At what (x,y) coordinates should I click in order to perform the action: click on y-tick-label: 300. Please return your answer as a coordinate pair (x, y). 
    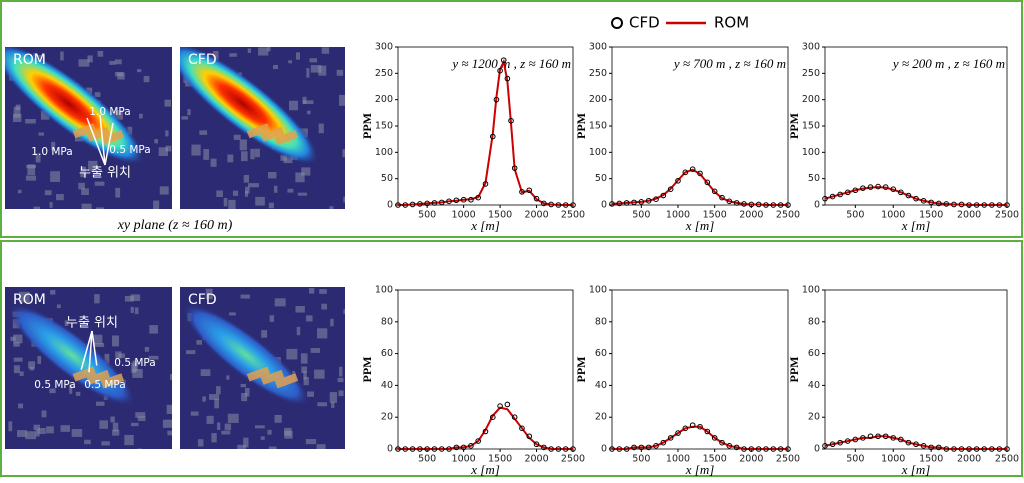
    Looking at the image, I should click on (598, 47).